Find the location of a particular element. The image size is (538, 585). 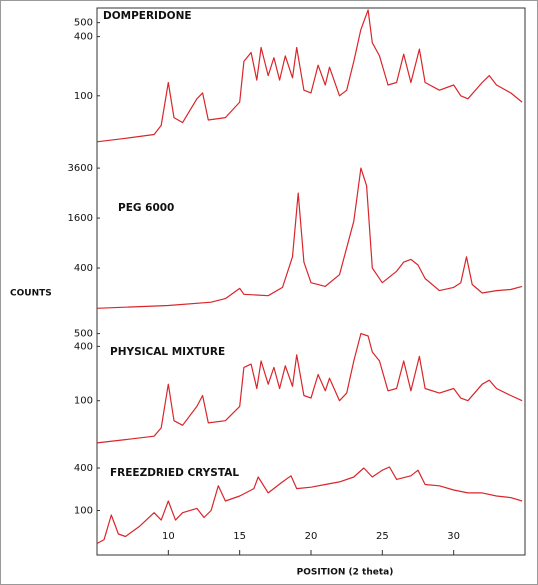

x-tick-label: 15 is located at coordinates (239, 536).